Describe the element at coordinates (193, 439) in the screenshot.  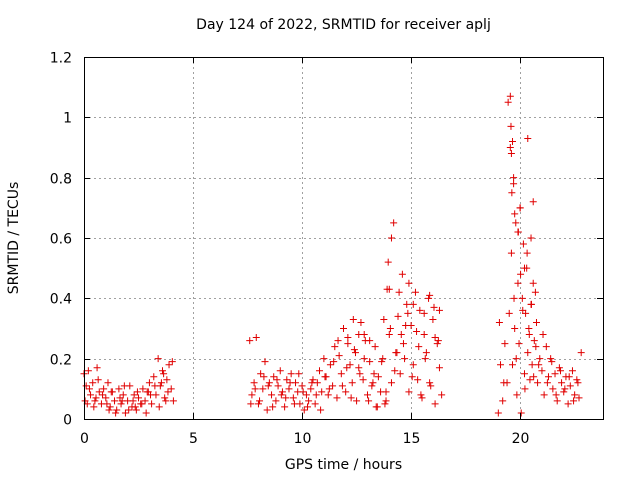
I see `x-tick-label: 5` at that location.